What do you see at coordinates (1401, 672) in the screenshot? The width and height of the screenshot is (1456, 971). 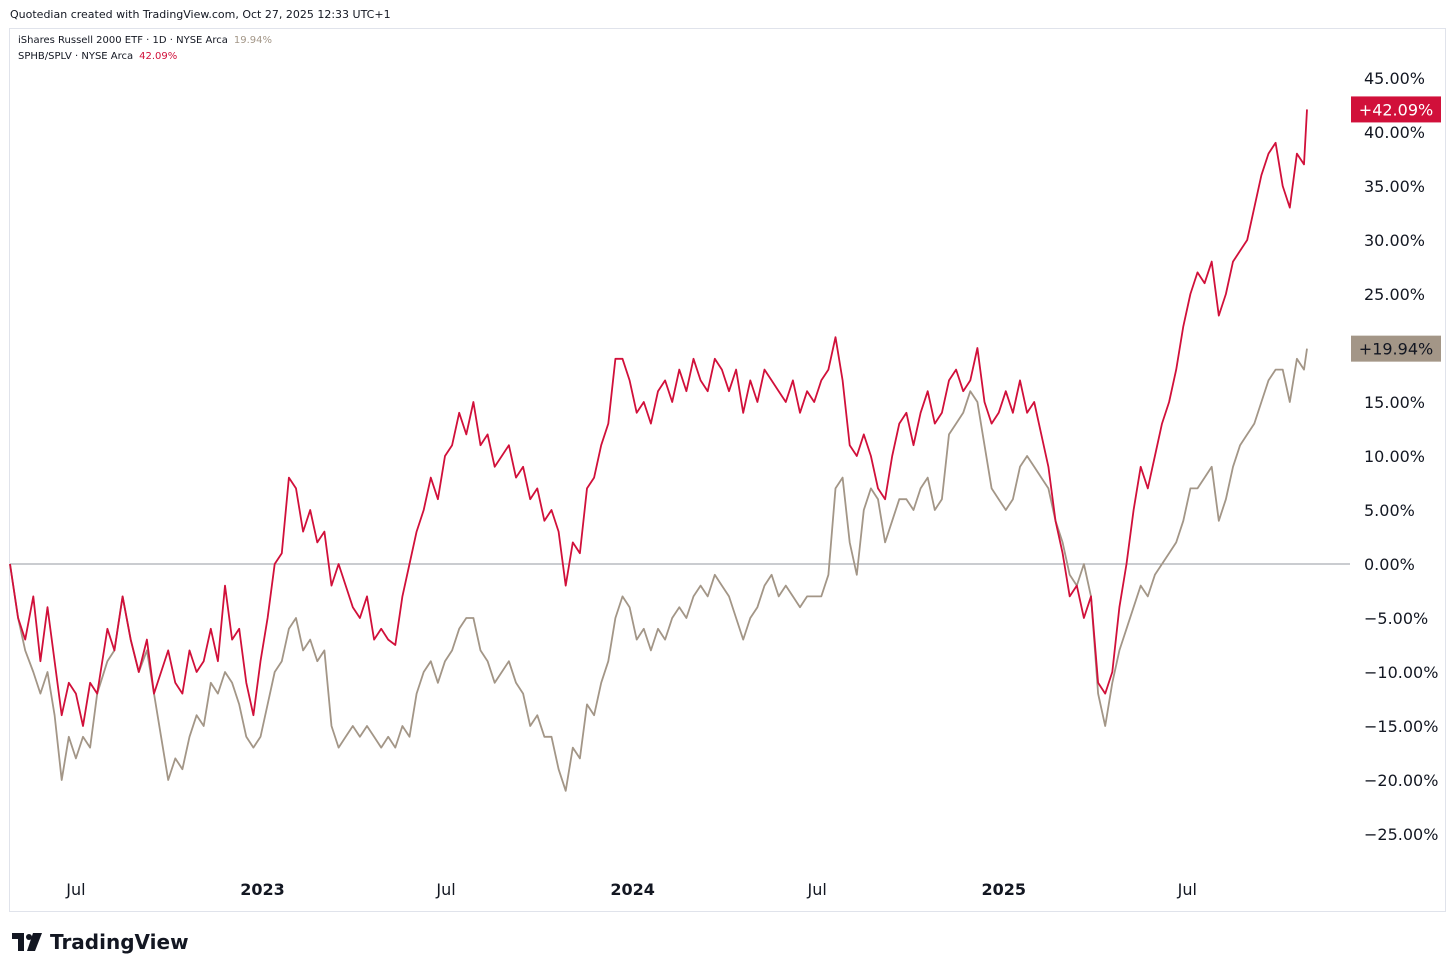 I see `y-tick-label: −10.00%` at bounding box center [1401, 672].